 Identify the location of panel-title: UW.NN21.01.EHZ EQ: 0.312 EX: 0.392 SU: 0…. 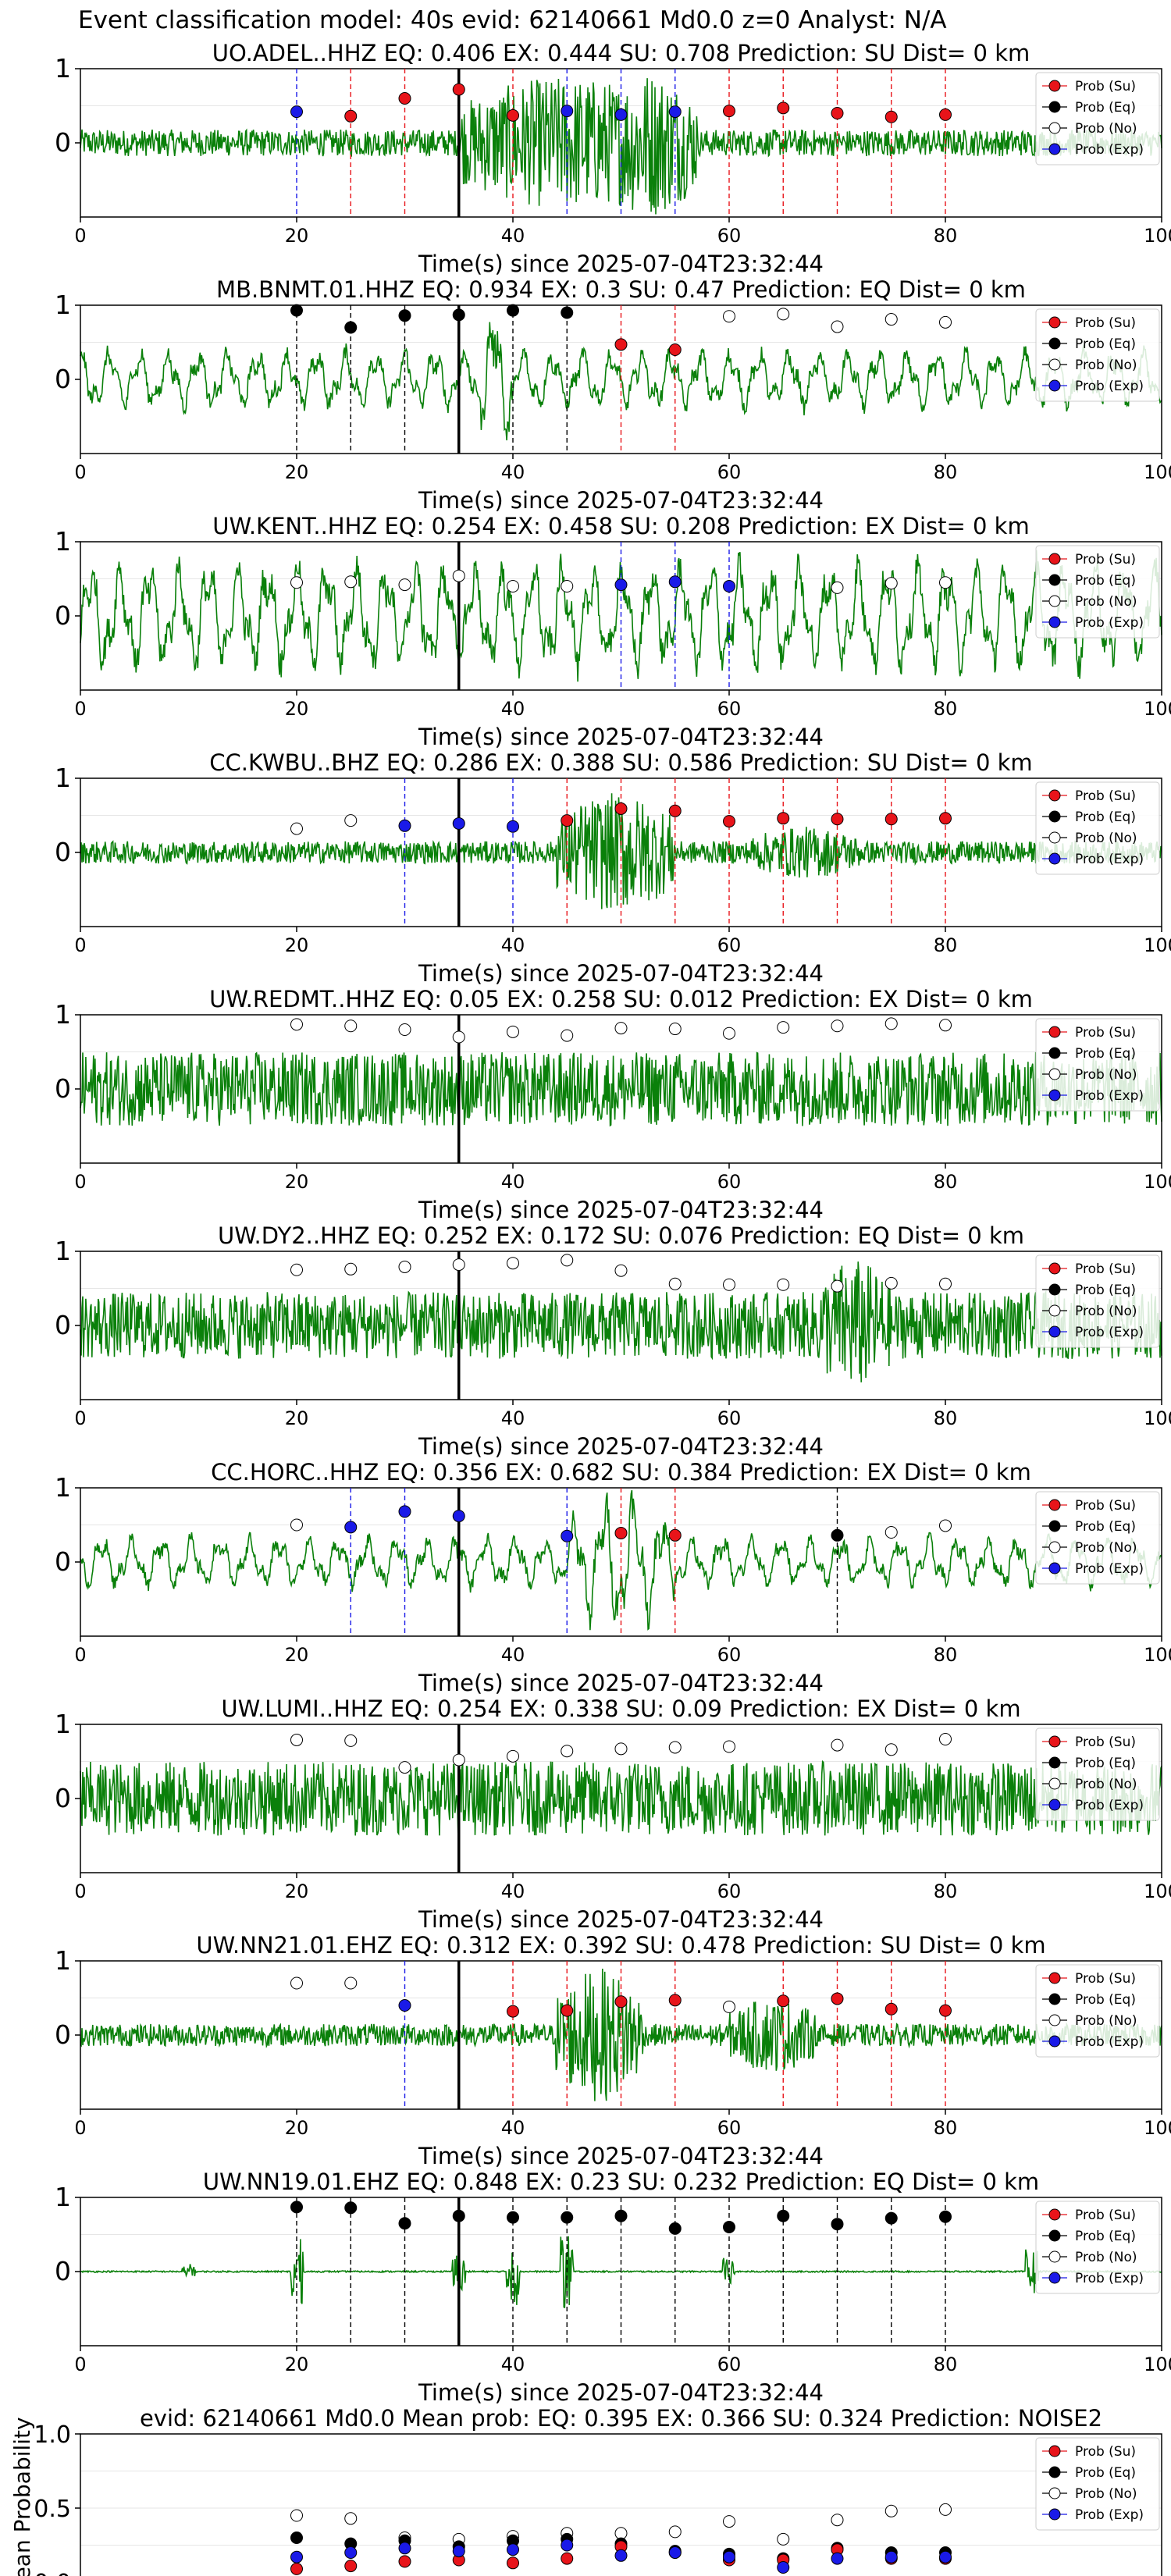
(620, 1945).